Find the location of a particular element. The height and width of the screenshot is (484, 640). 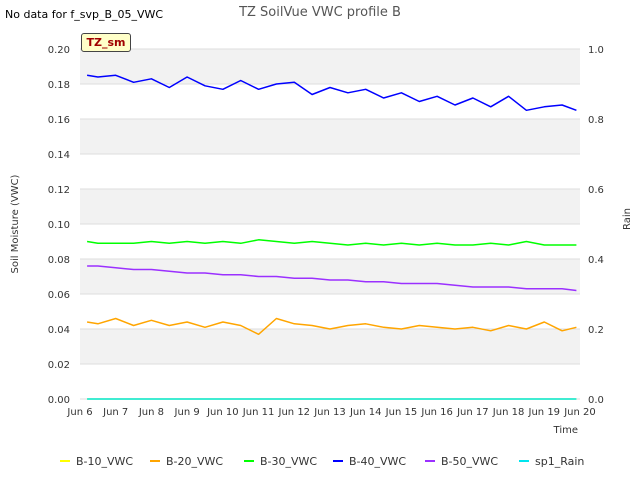

y-axis-label: Soil Moisture (VWC) is located at coordinates (15, 223).